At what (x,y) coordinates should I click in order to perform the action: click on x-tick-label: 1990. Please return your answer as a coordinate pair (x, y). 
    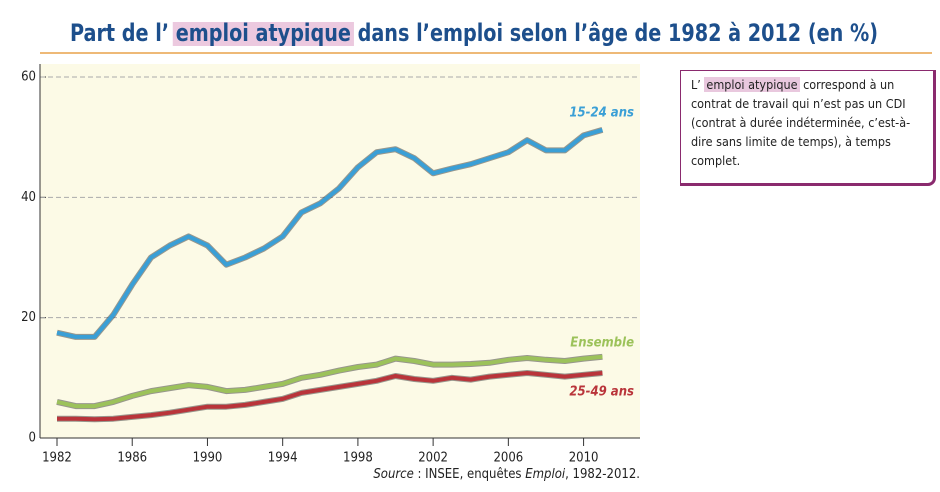
    Looking at the image, I should click on (208, 458).